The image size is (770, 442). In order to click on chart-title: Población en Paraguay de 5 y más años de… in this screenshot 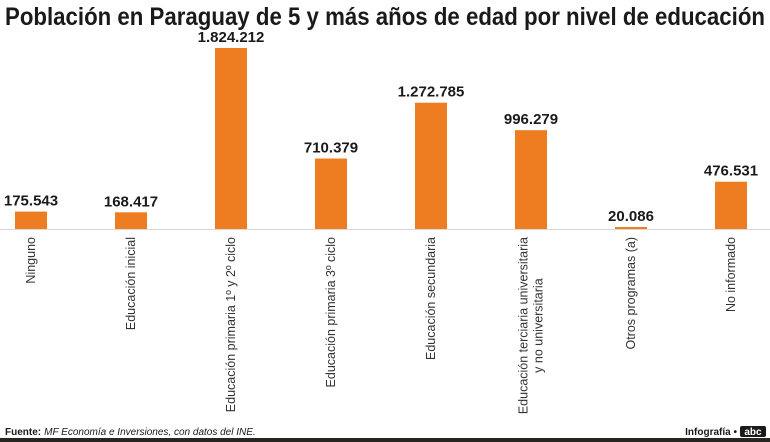, I will do `click(385, 17)`.